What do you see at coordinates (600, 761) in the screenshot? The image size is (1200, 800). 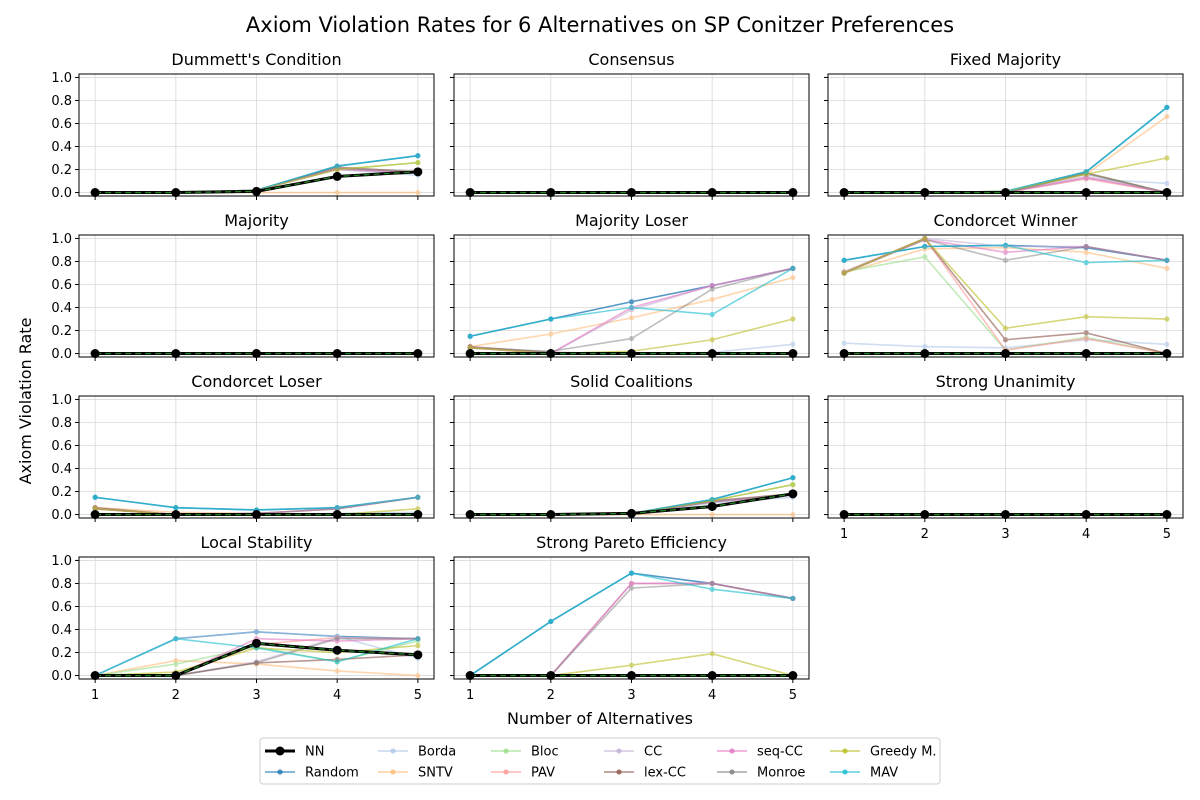 I see `legend-frame` at bounding box center [600, 761].